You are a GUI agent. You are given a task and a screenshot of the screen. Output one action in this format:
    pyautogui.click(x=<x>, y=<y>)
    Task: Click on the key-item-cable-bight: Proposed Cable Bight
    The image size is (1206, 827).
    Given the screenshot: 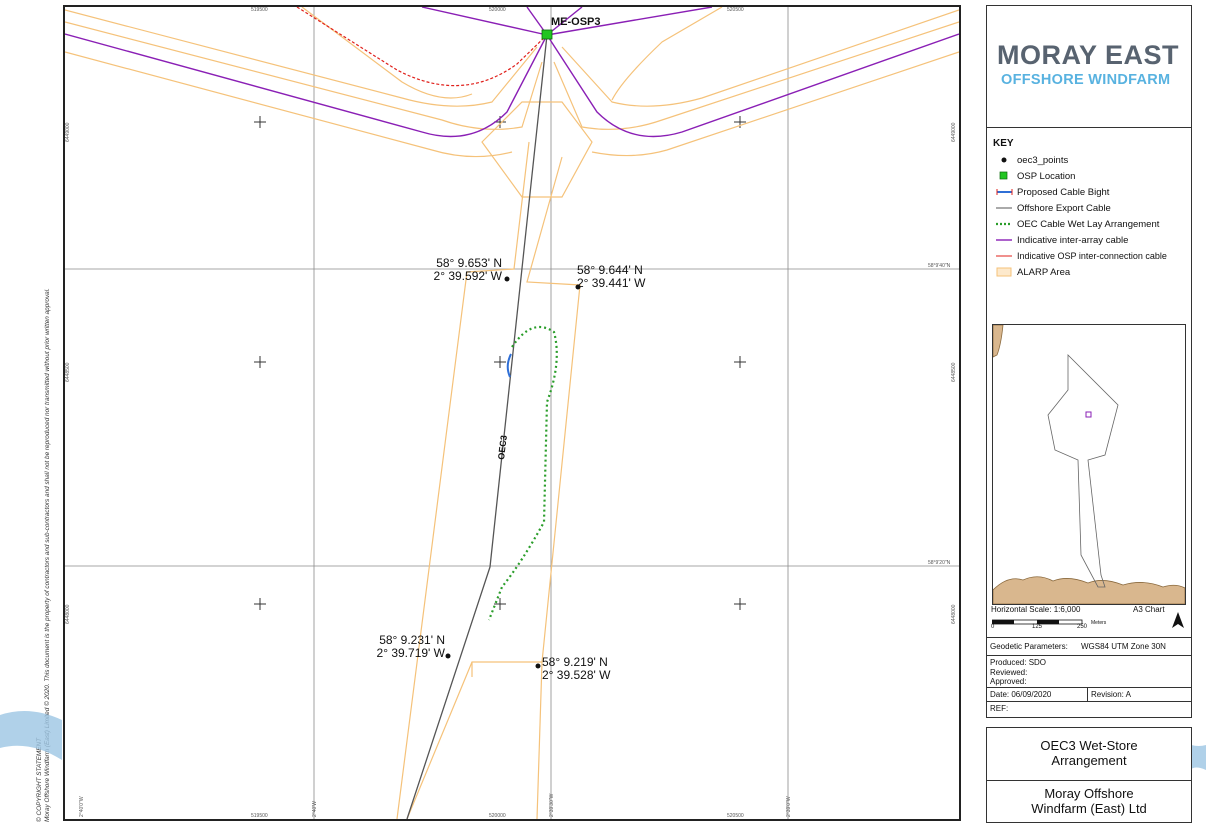 What is the action you would take?
    pyautogui.click(x=1052, y=192)
    